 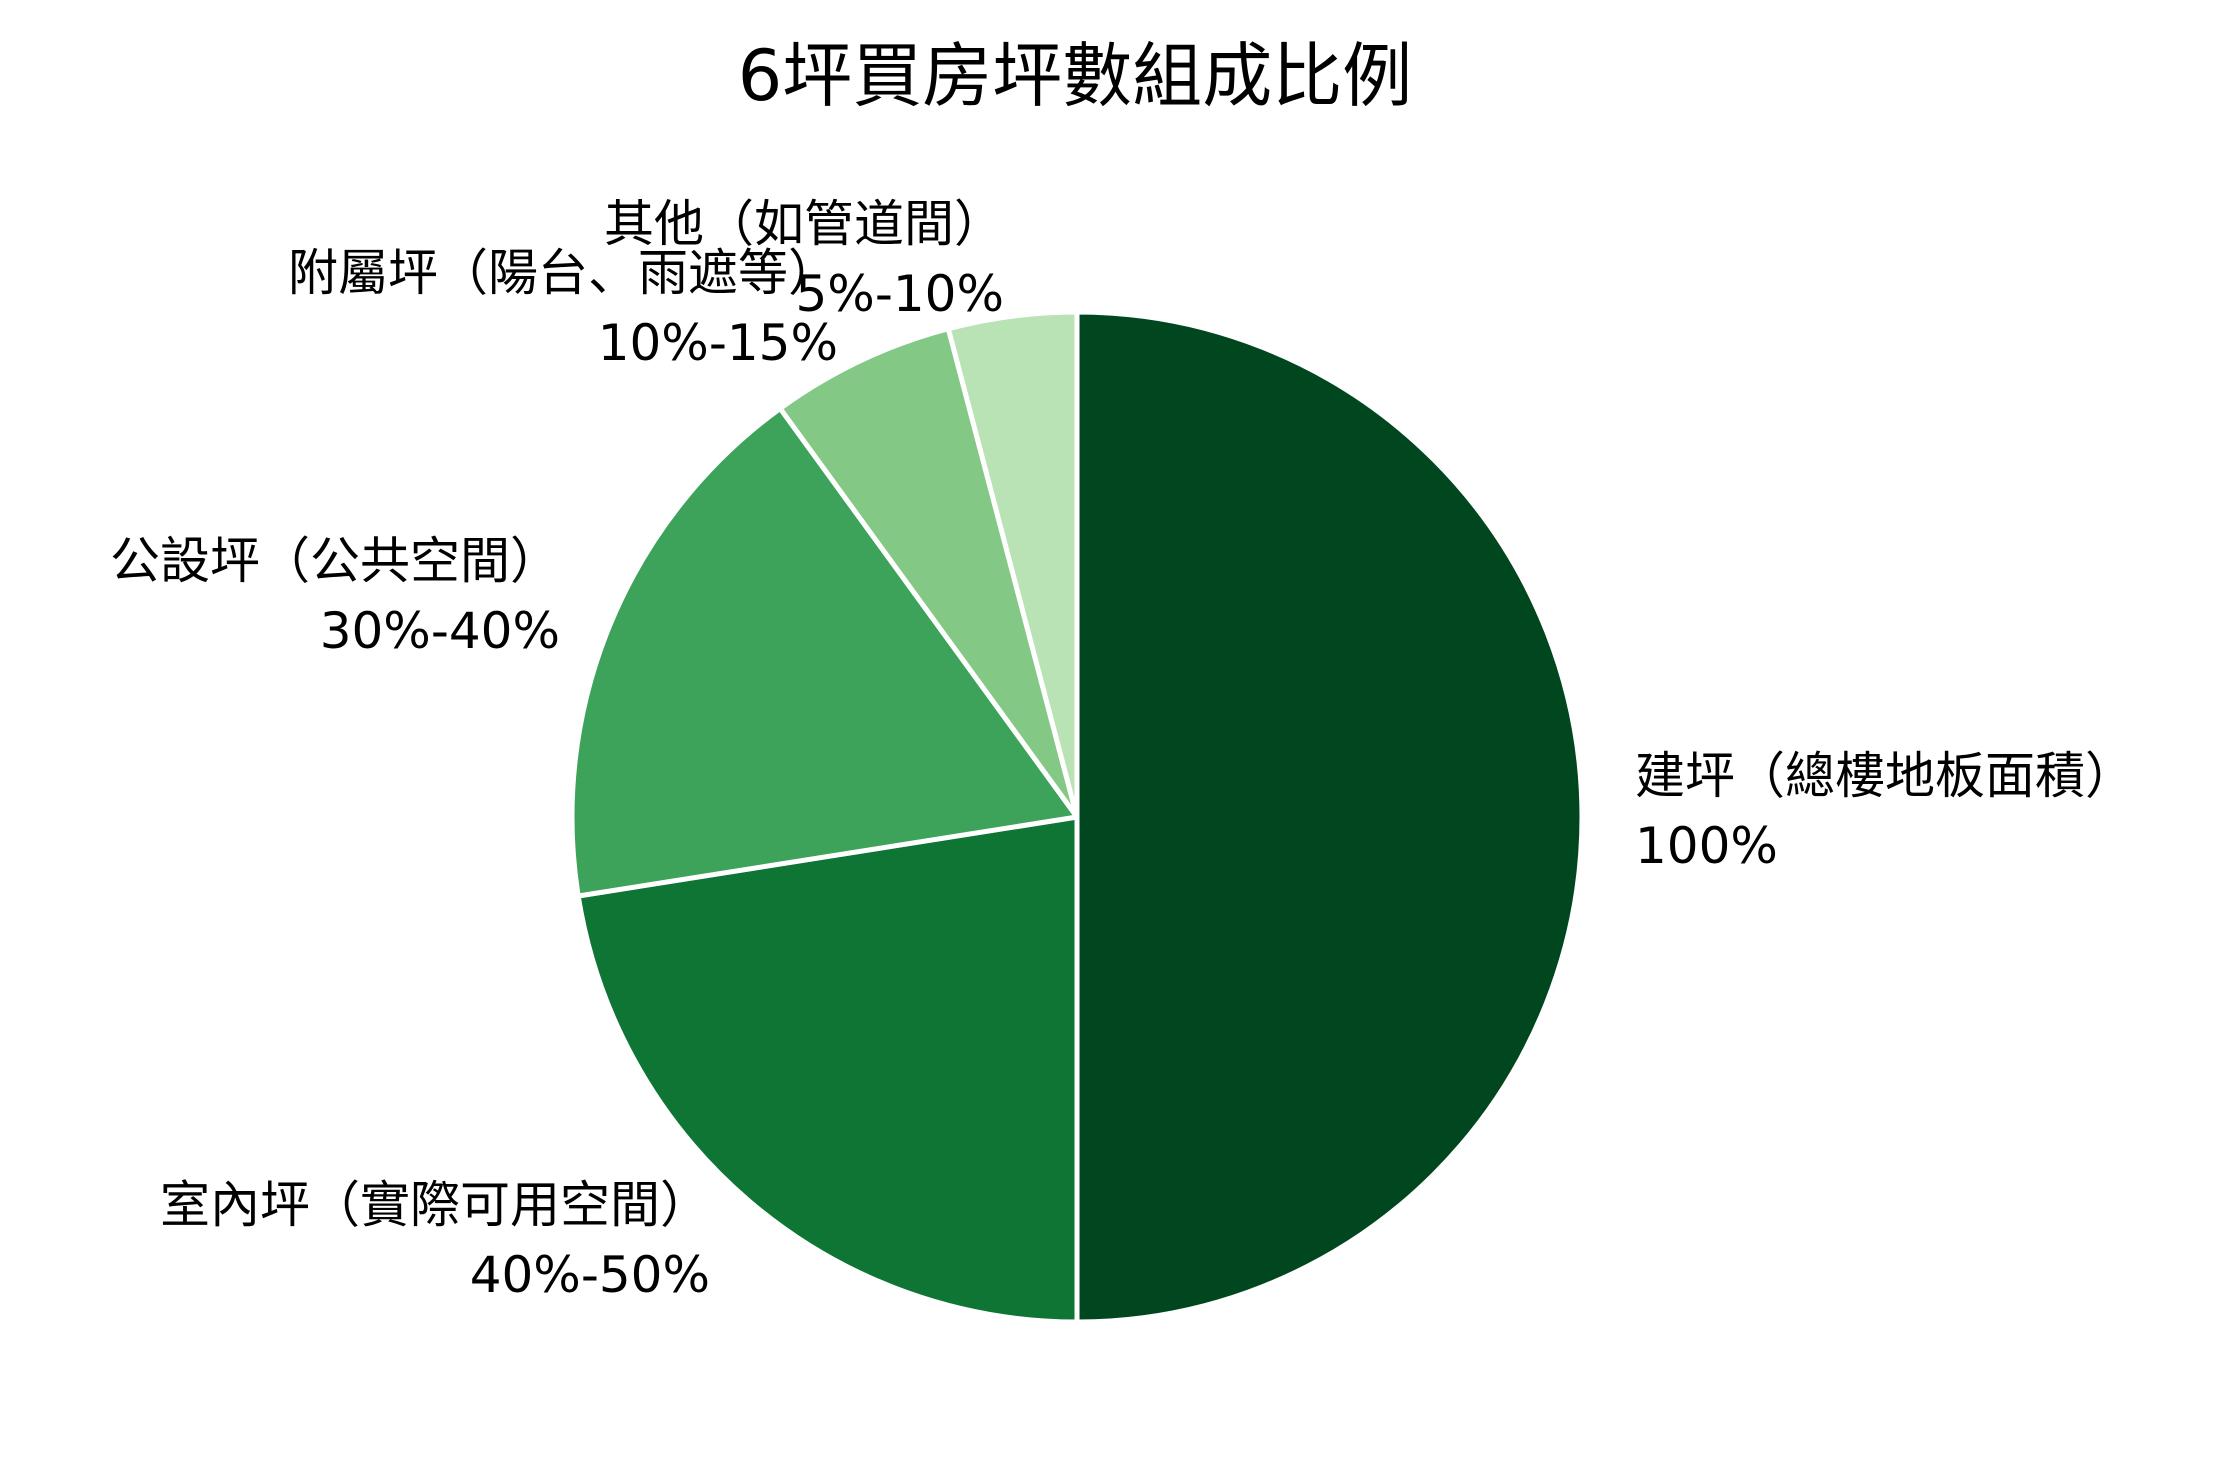 I want to click on slice-name-label: 室內坪（實際可用空間）, so click(x=435, y=1205).